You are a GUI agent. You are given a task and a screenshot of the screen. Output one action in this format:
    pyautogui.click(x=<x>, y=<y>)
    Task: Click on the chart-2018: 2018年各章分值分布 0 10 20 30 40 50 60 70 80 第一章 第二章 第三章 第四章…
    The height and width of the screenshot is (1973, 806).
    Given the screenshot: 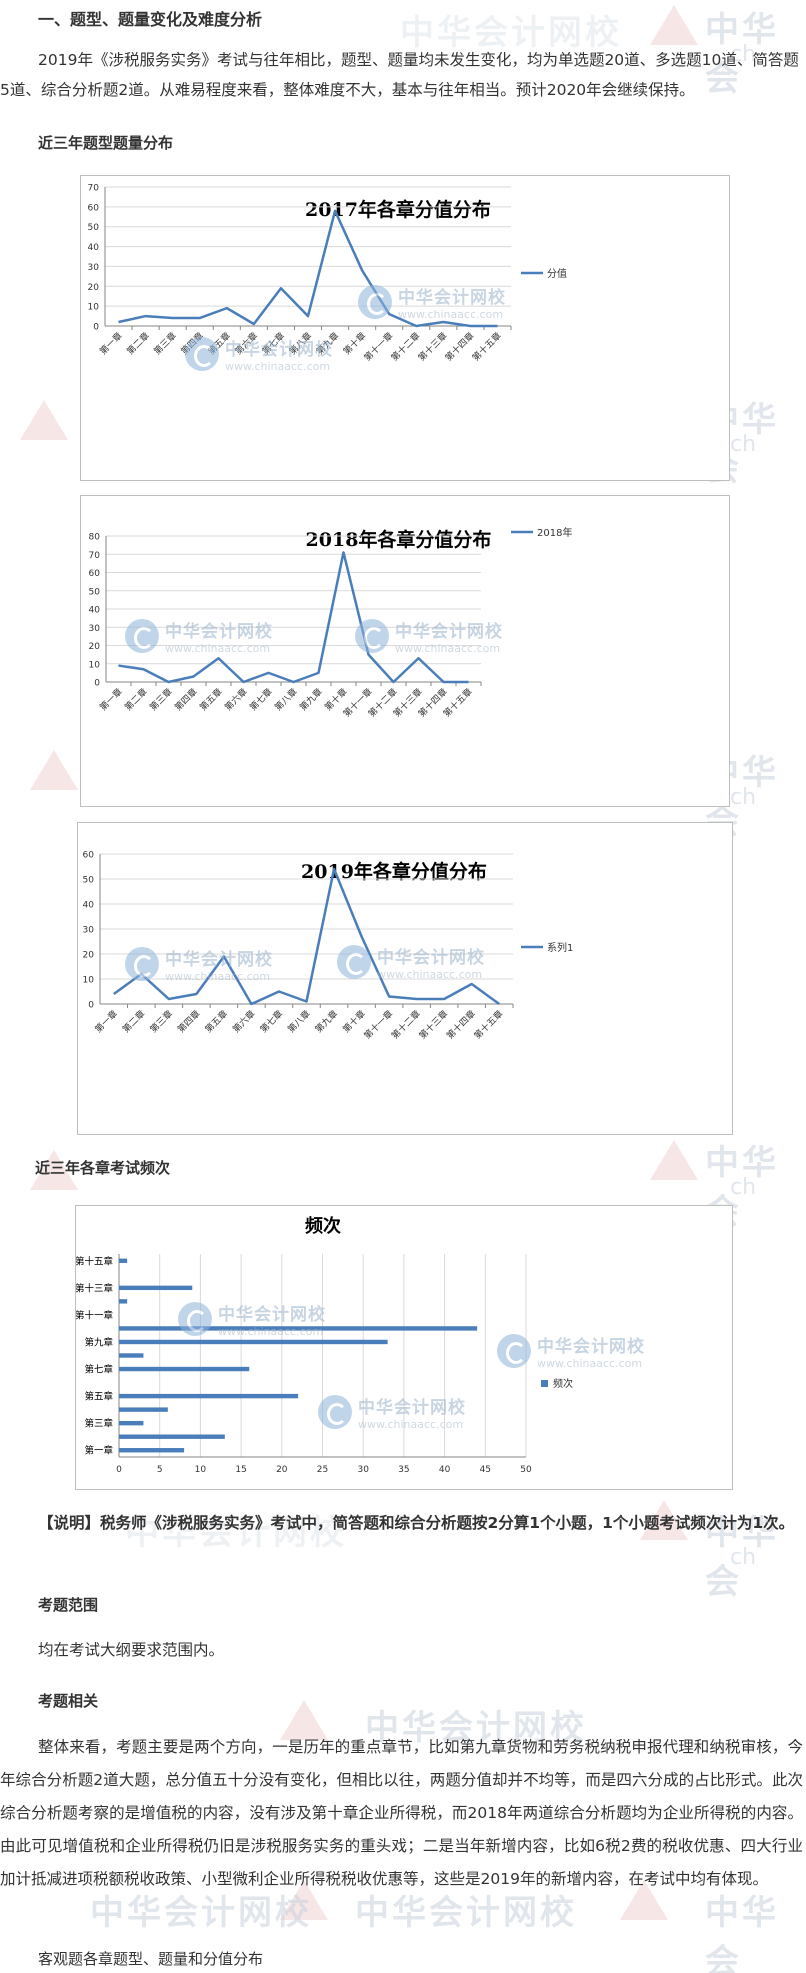 What is the action you would take?
    pyautogui.click(x=405, y=651)
    